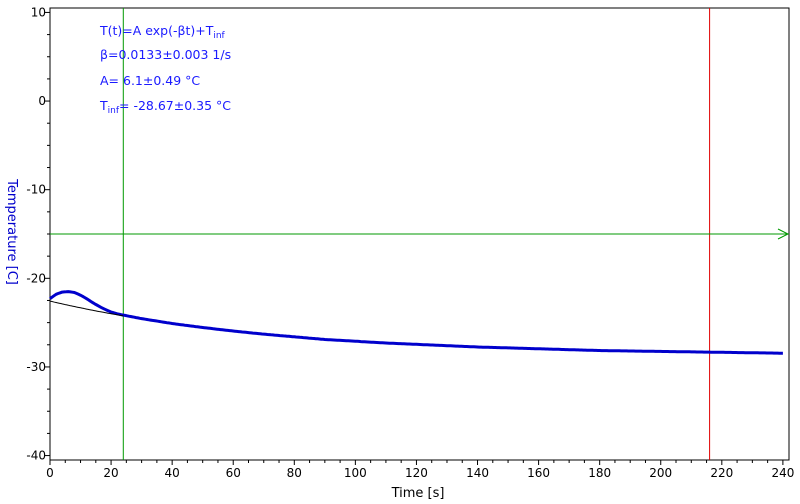 This screenshot has width=800, height=504. I want to click on x-tick-label: 80, so click(294, 473).